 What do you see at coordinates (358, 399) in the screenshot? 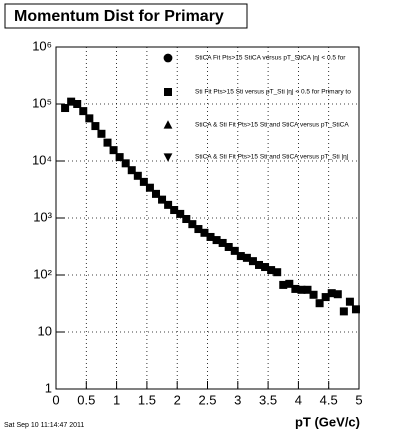
I see `x-tick-label: 5` at bounding box center [358, 399].